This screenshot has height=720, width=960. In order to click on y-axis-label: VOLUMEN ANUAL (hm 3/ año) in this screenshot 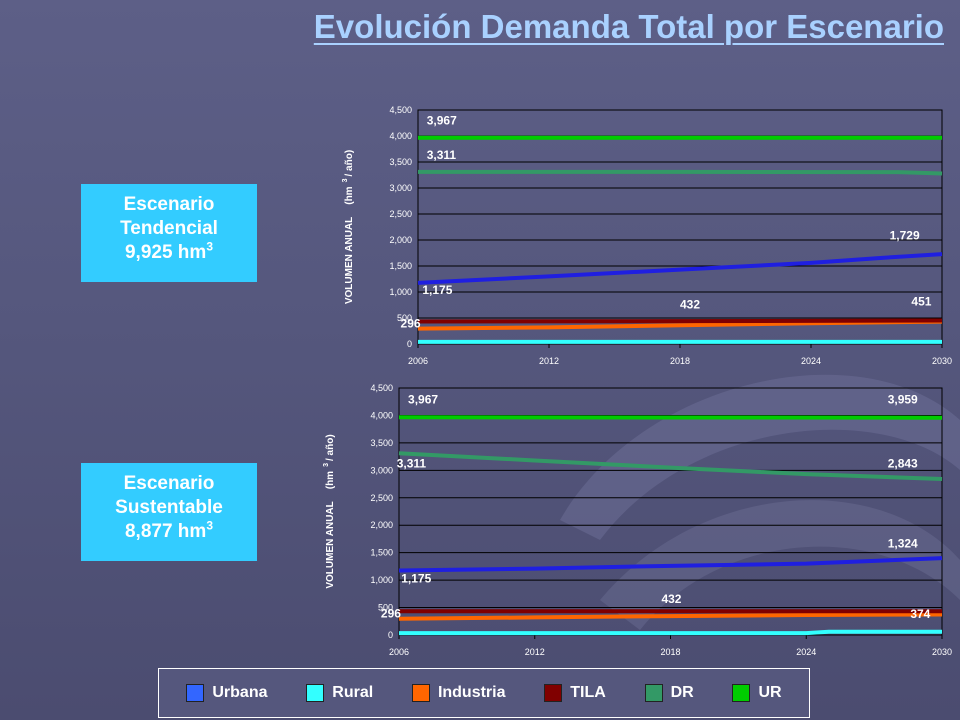, I will do `click(348, 227)`.